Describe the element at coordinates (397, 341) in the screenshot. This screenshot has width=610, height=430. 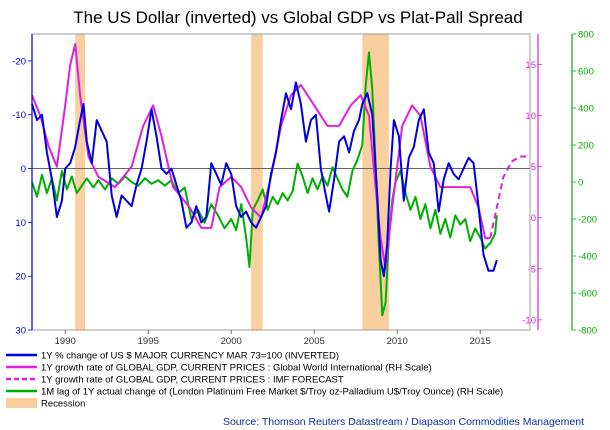
I see `x-tick-label-4: 2010` at that location.